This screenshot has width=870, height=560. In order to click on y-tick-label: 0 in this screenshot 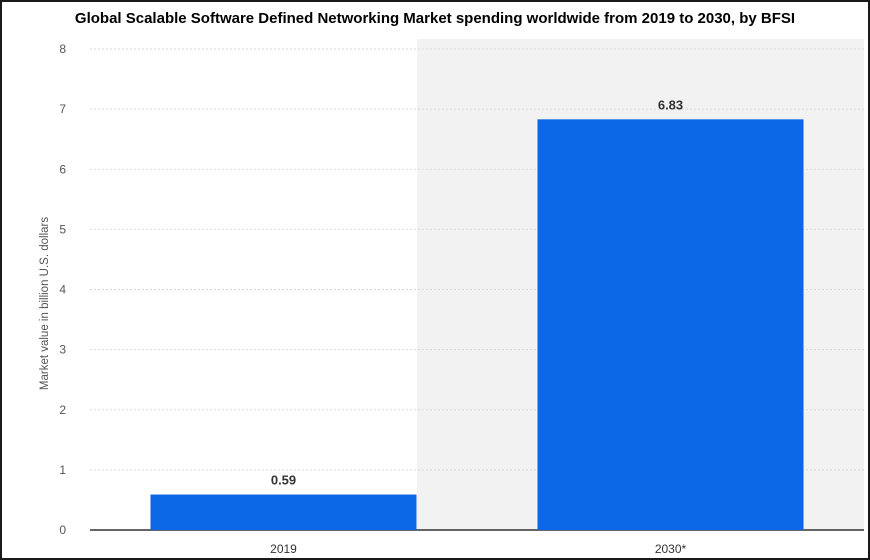, I will do `click(62, 530)`.